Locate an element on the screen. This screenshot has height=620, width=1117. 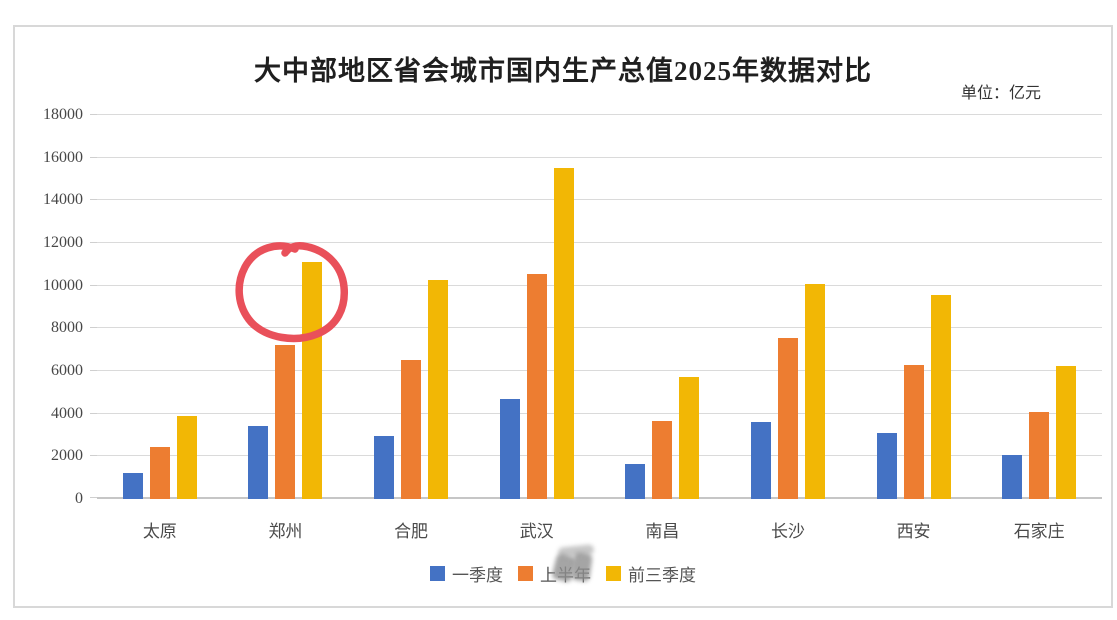
y-axis-tick-label: 0 is located at coordinates (79, 498).